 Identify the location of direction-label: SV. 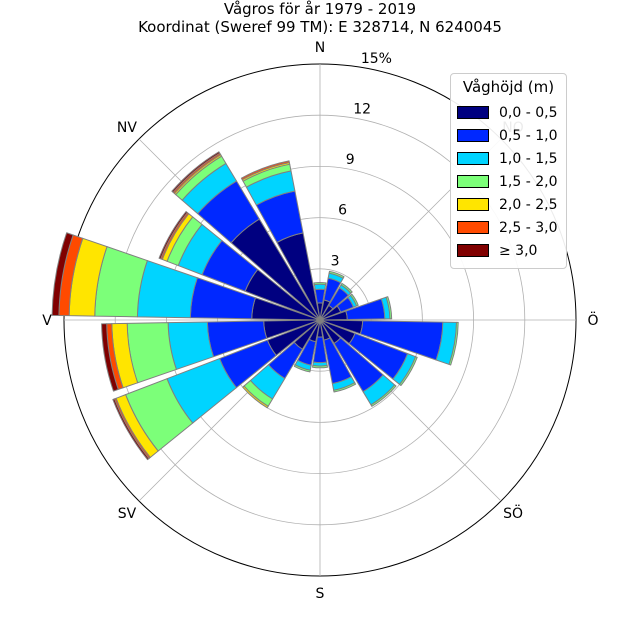
(127, 514).